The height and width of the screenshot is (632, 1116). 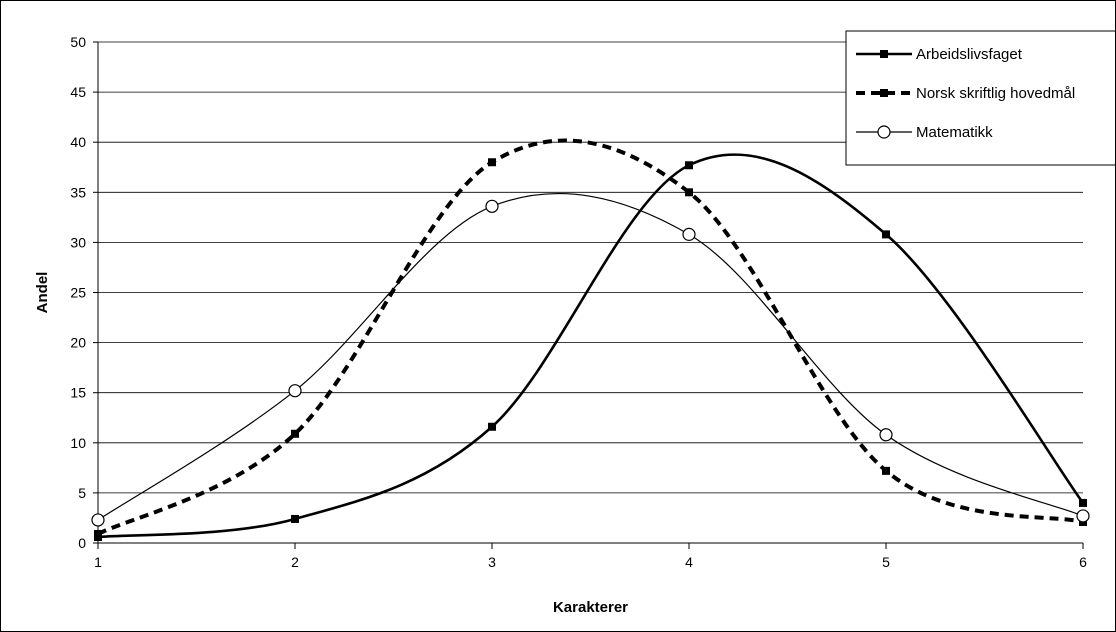 I want to click on x-axis-title: Karakterer, so click(x=590, y=607).